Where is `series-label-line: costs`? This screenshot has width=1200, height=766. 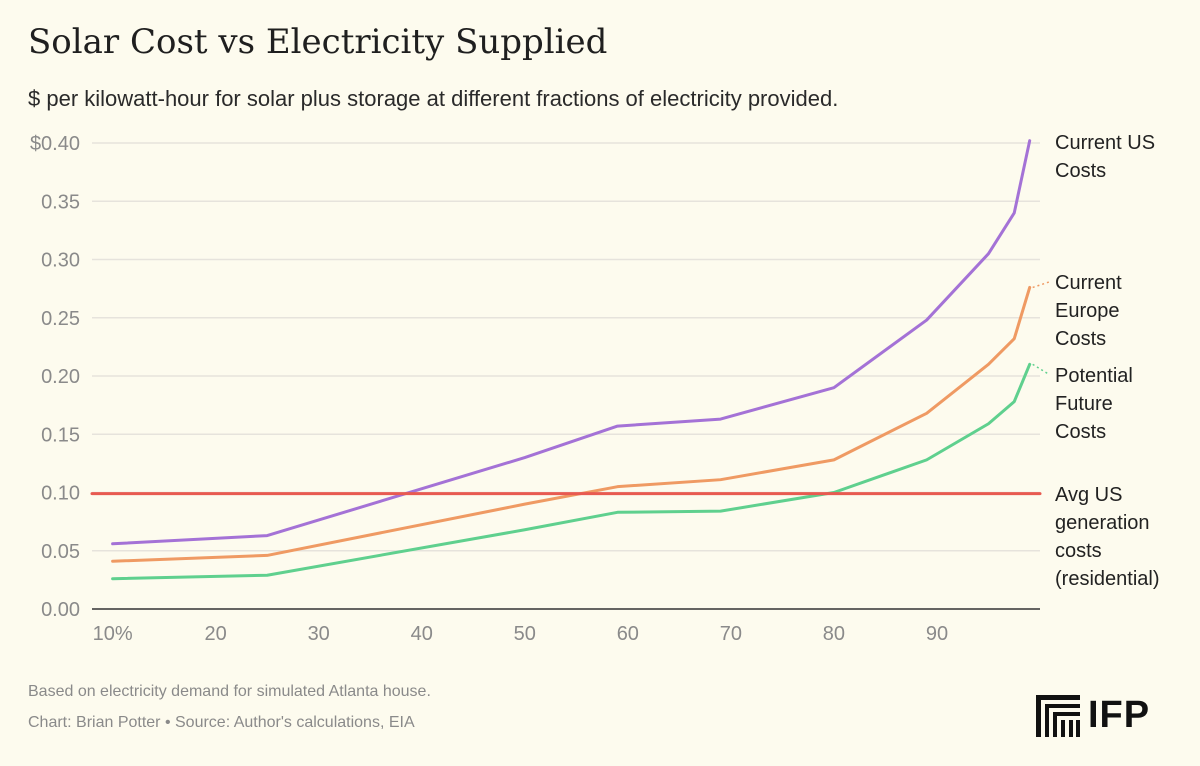 series-label-line: costs is located at coordinates (1078, 551).